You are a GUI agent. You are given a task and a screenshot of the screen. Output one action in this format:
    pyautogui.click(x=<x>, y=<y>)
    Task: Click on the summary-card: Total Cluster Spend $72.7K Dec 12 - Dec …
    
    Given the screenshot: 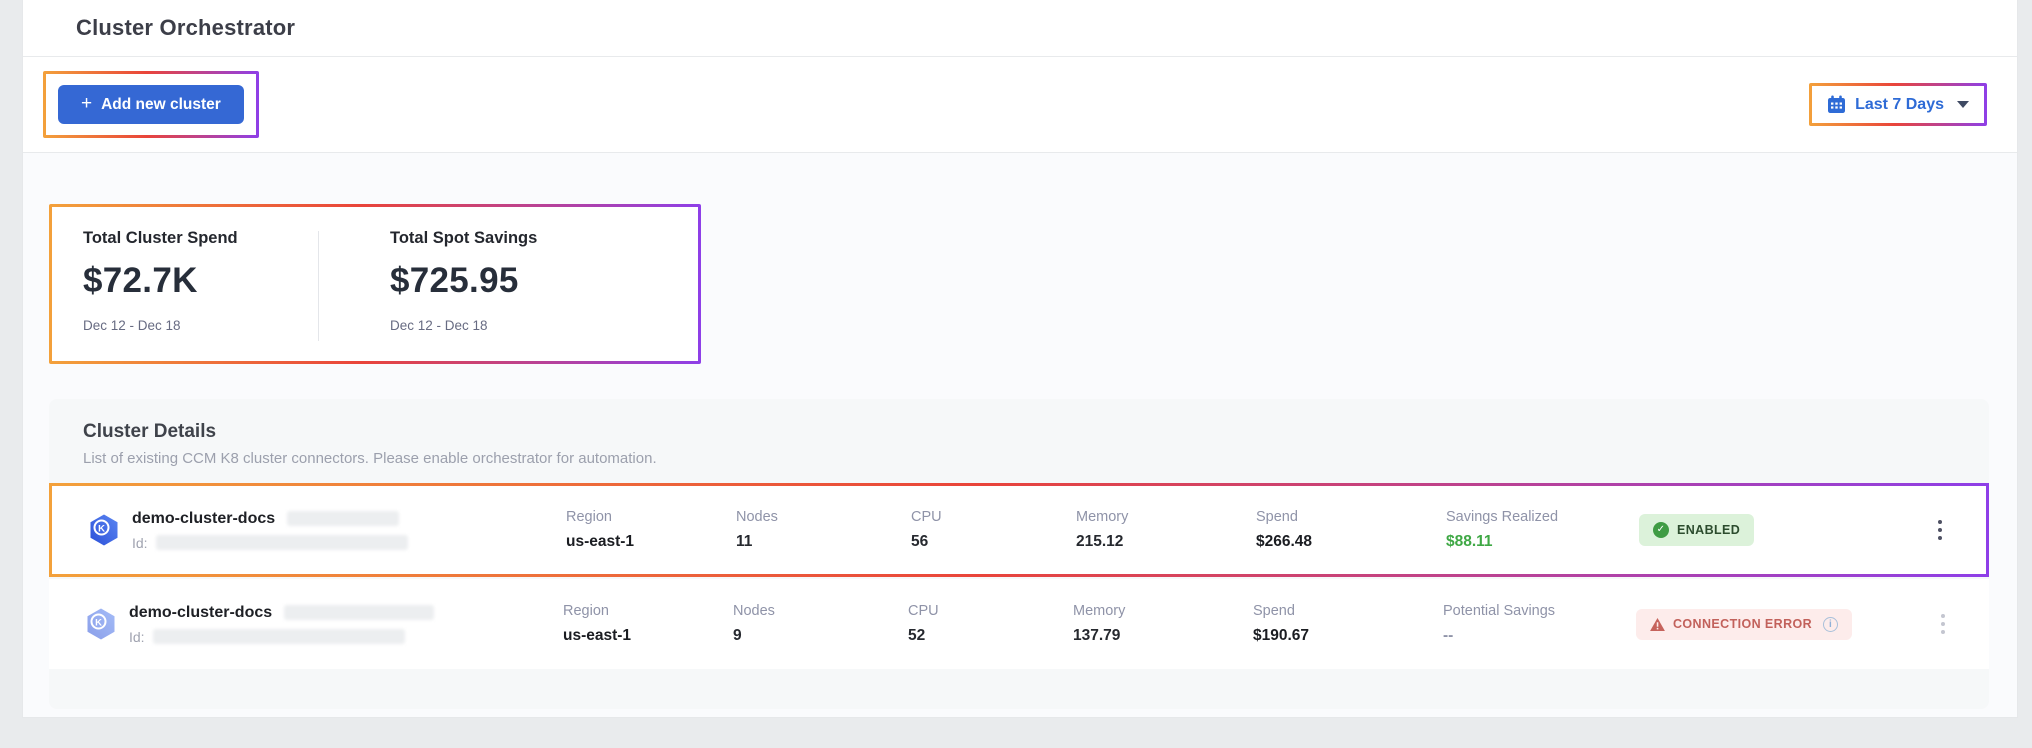 What is the action you would take?
    pyautogui.click(x=375, y=284)
    